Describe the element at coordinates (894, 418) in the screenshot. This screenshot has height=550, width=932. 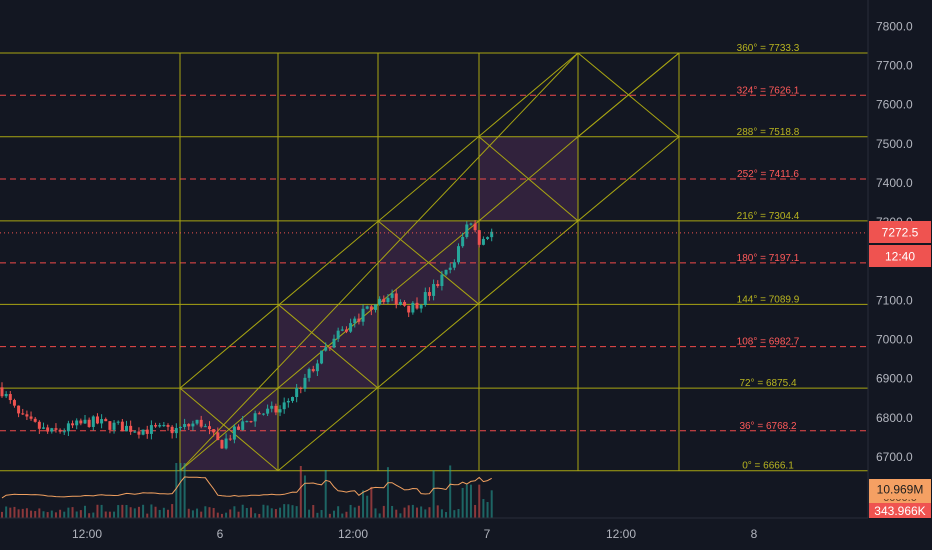
I see `price-tick-label: 6800.0` at that location.